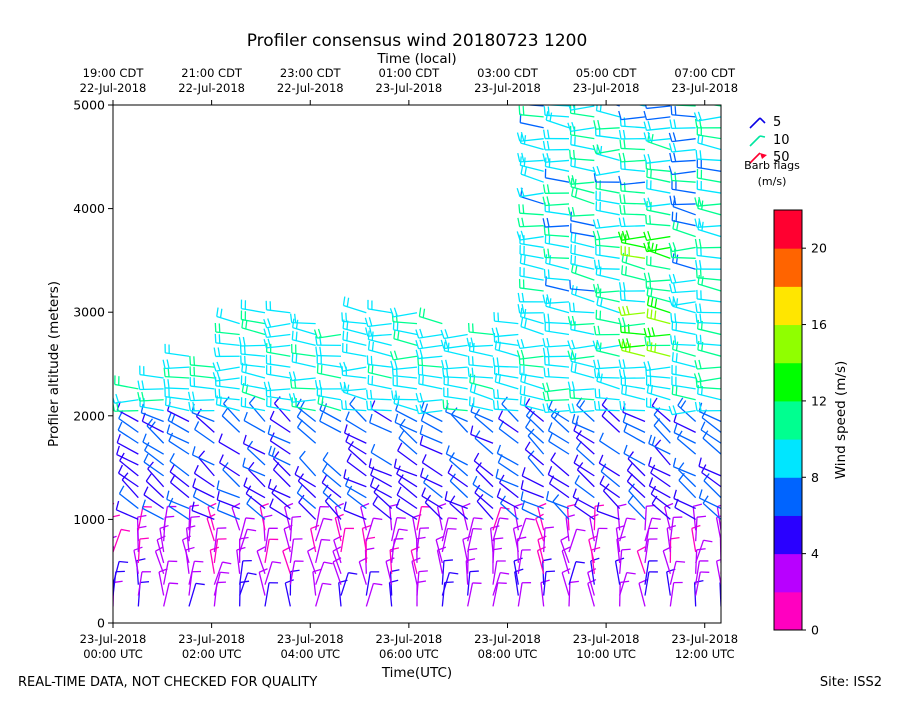 The height and width of the screenshot is (704, 900). What do you see at coordinates (507, 639) in the screenshot?
I see `x-tick-date: 23-Jul-2018` at bounding box center [507, 639].